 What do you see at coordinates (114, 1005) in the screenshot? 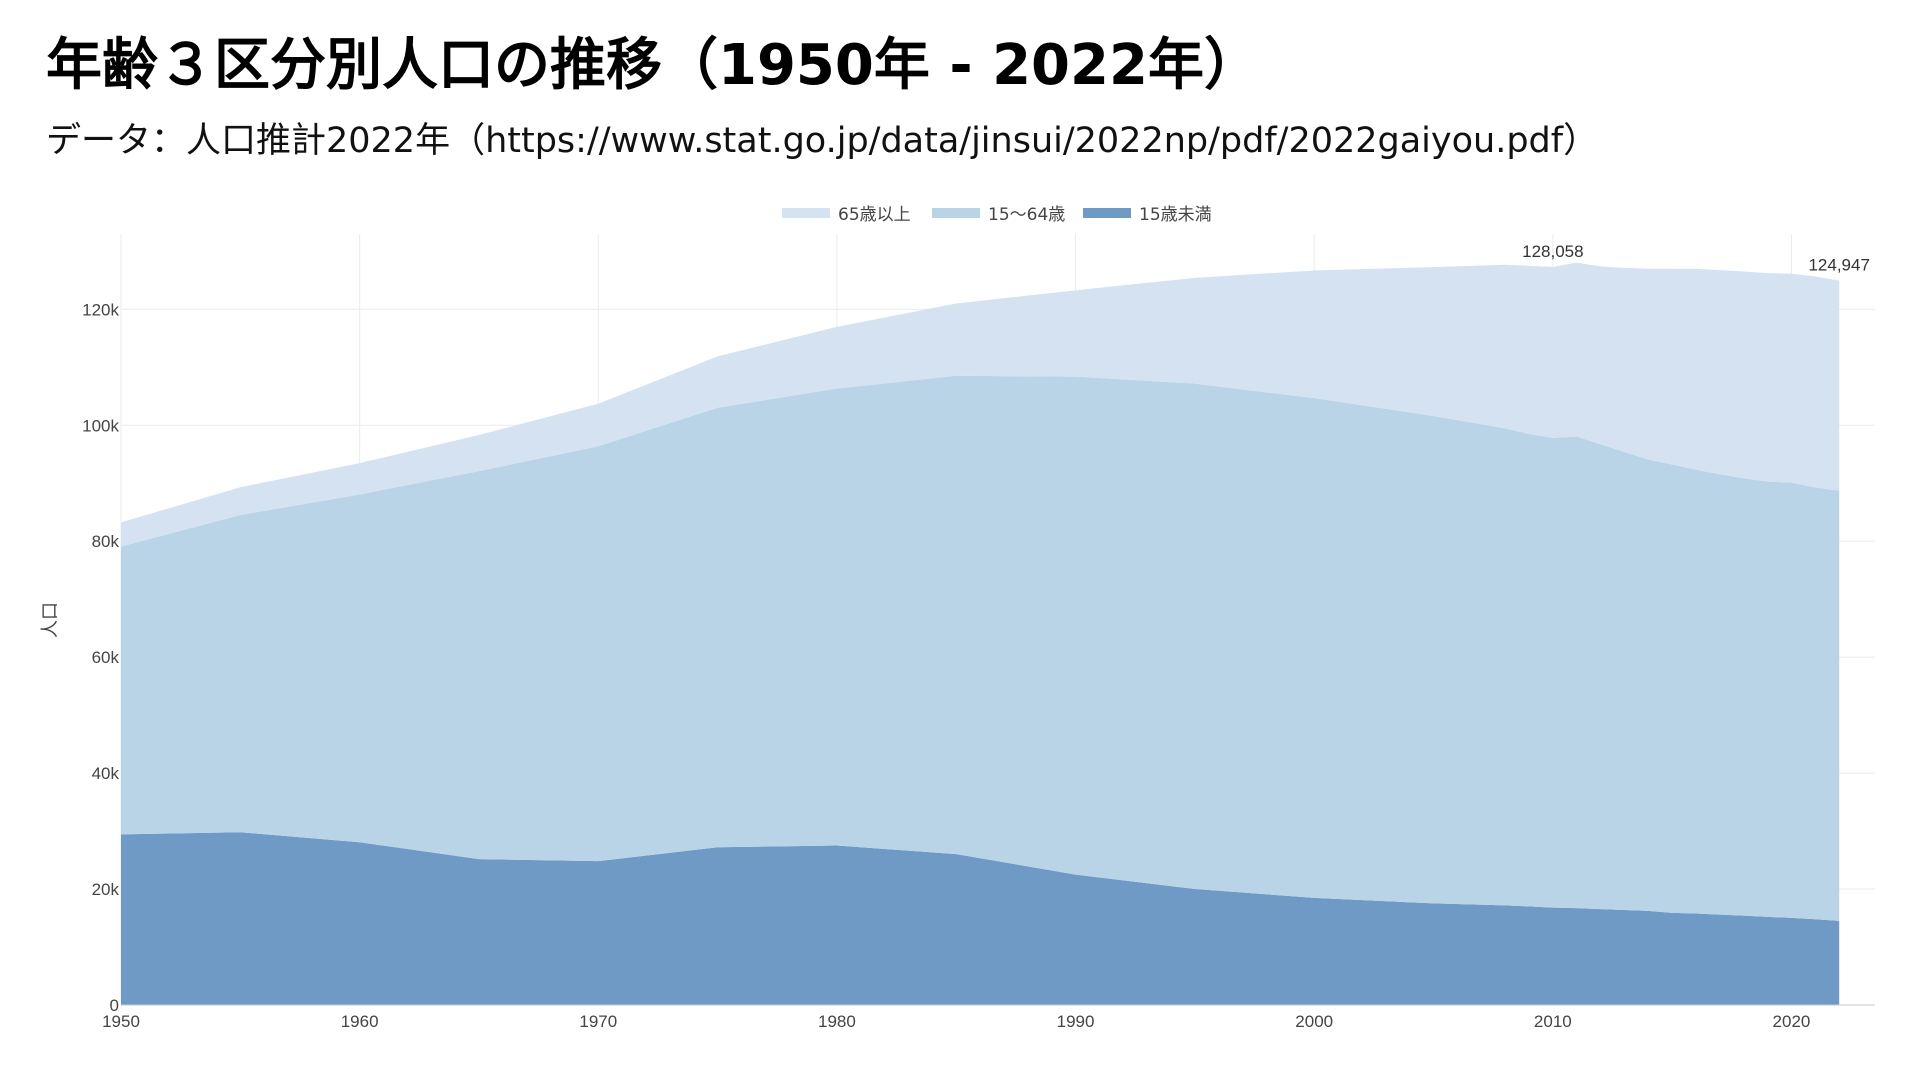
I see `y-tick-label: 0` at bounding box center [114, 1005].